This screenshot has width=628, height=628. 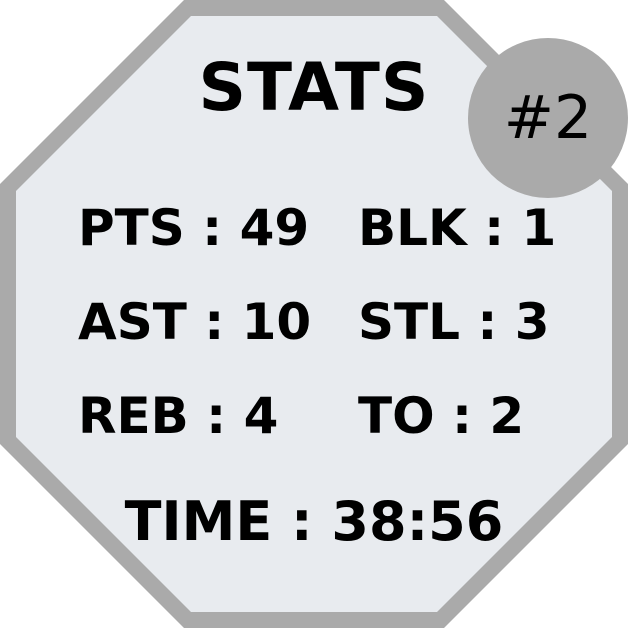 I want to click on stat-assists: AST : 10, so click(x=195, y=322).